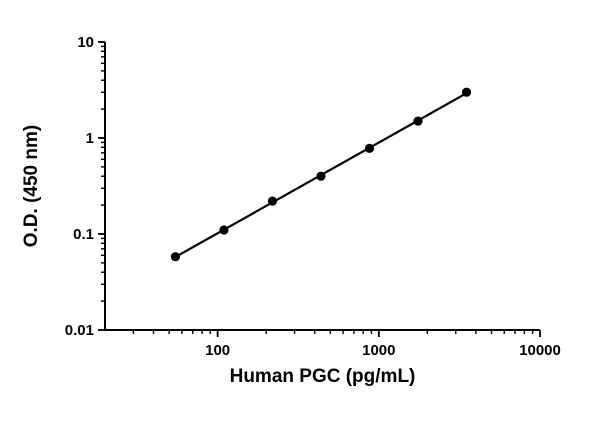 This screenshot has height=422, width=600. I want to click on x-tick-label: 1000, so click(378, 350).